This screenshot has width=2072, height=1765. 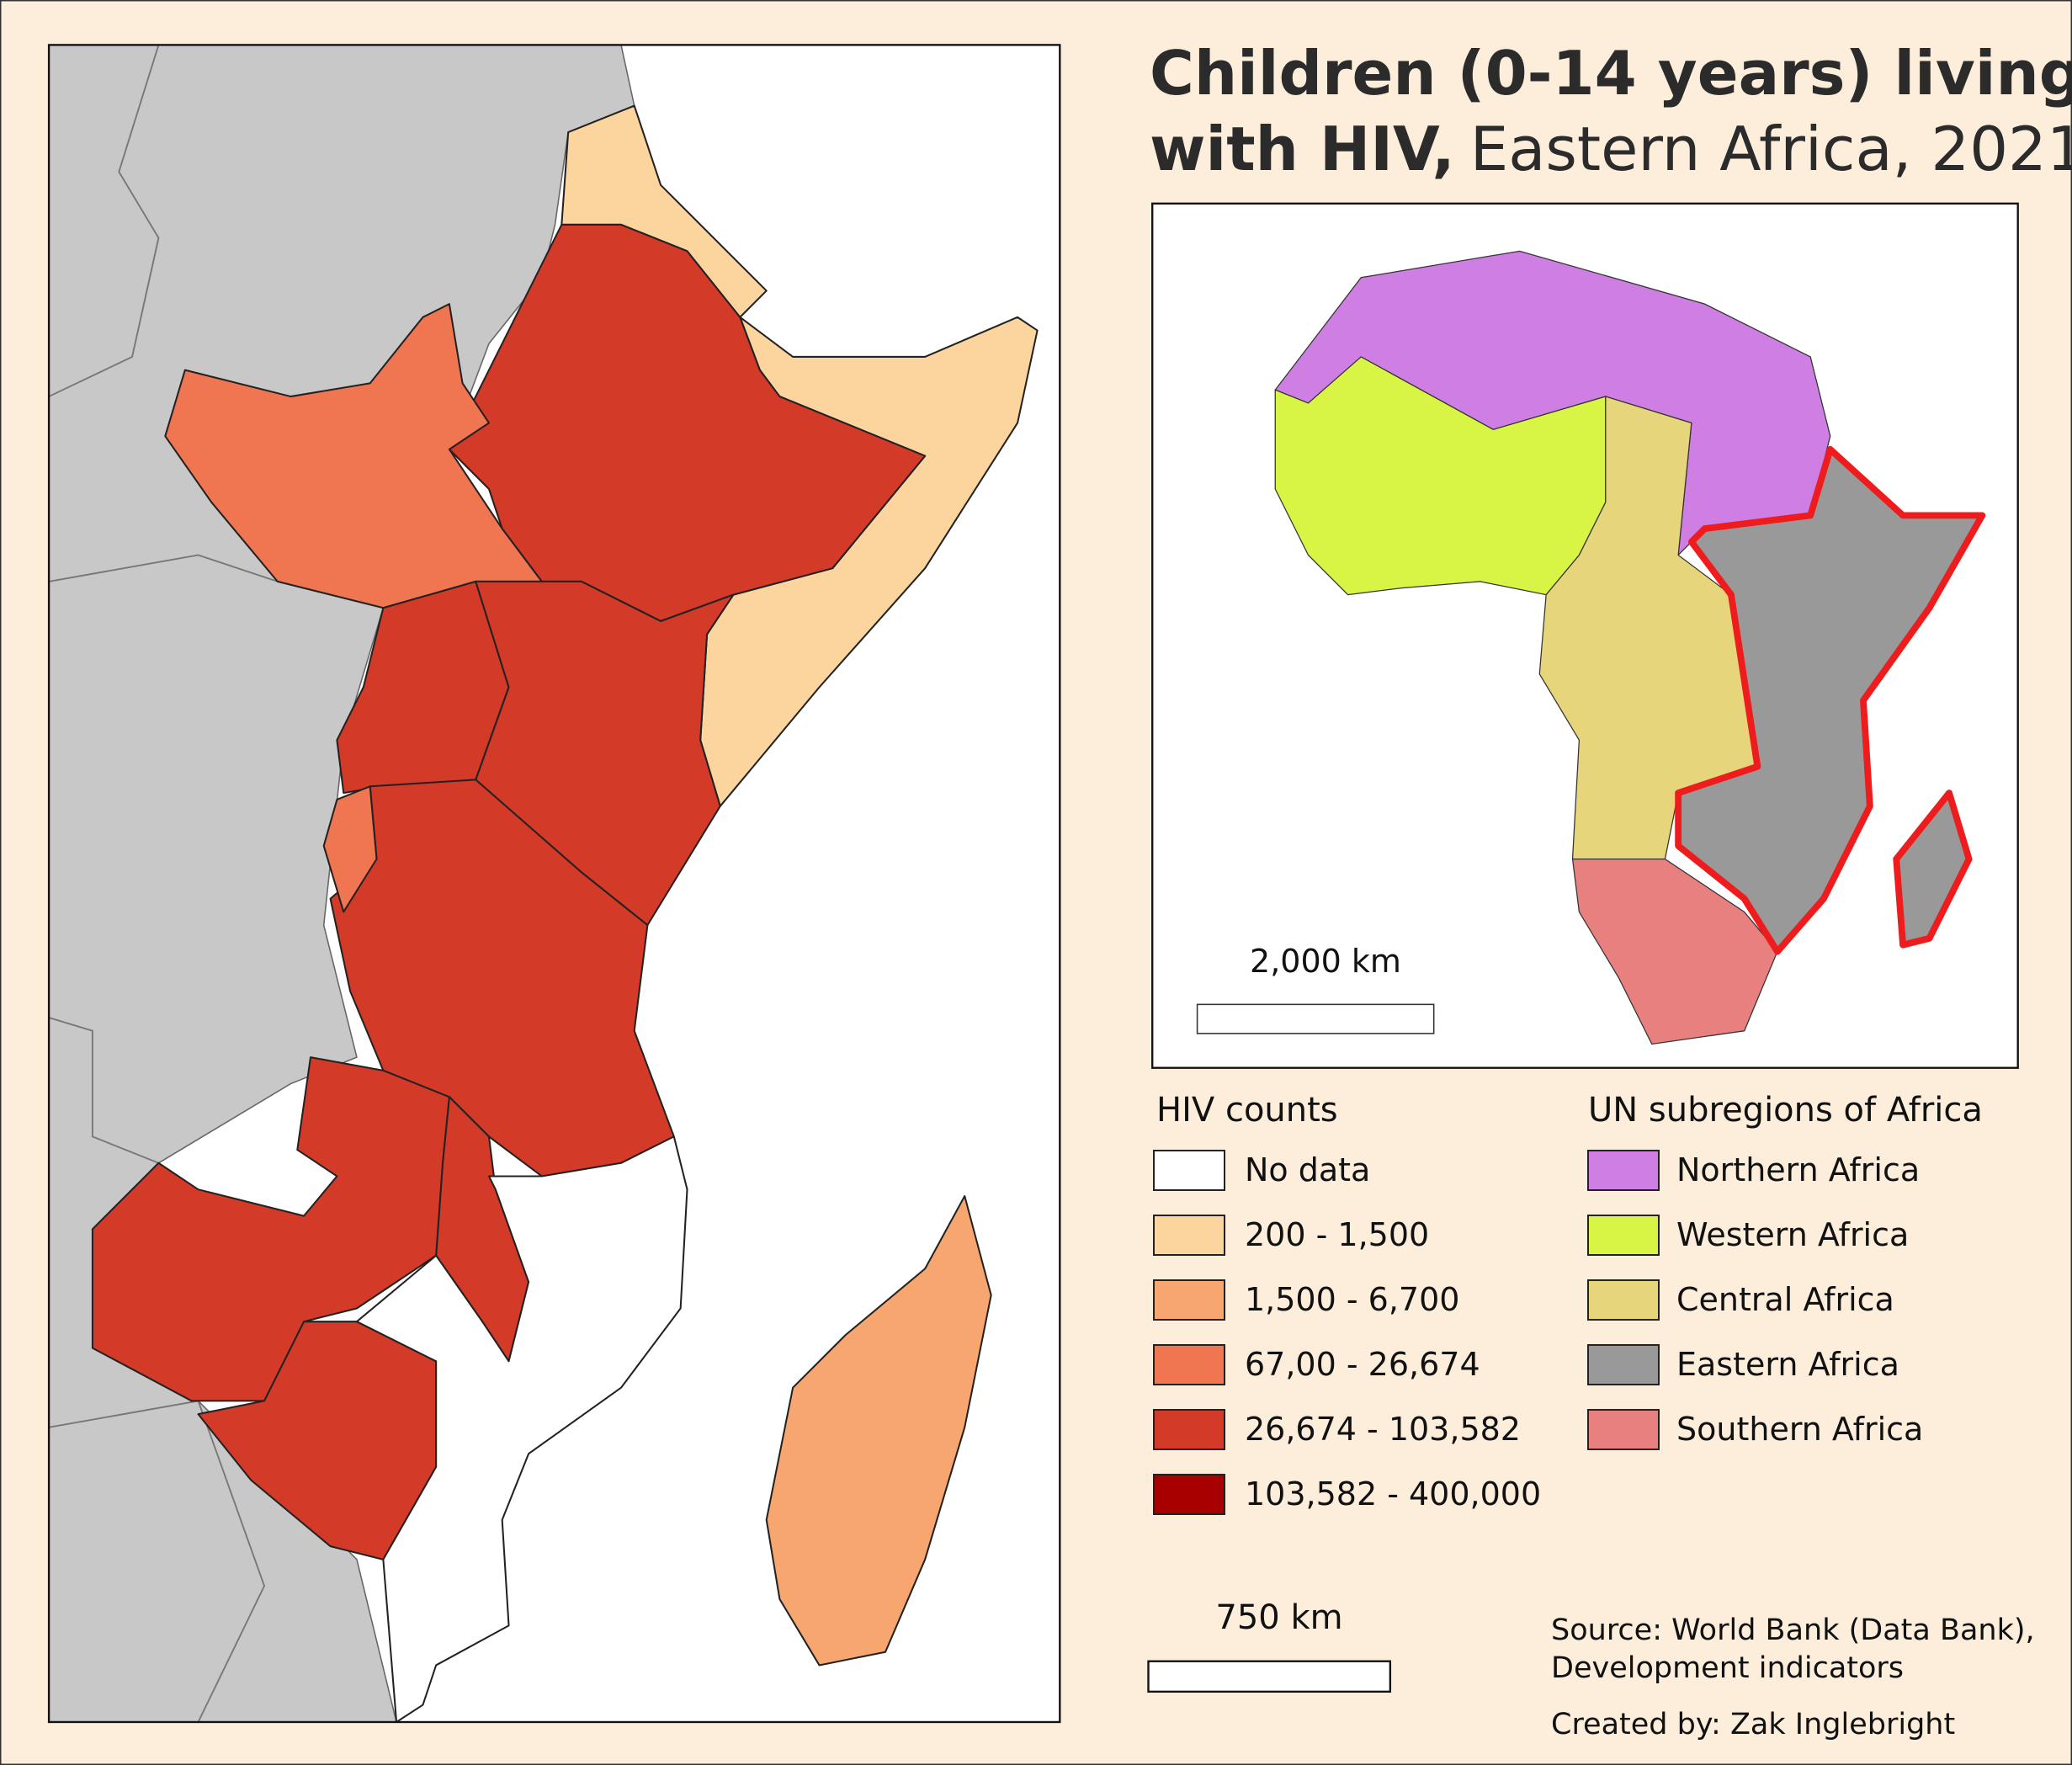 I want to click on legend-label: Western Africa, so click(x=1792, y=1234).